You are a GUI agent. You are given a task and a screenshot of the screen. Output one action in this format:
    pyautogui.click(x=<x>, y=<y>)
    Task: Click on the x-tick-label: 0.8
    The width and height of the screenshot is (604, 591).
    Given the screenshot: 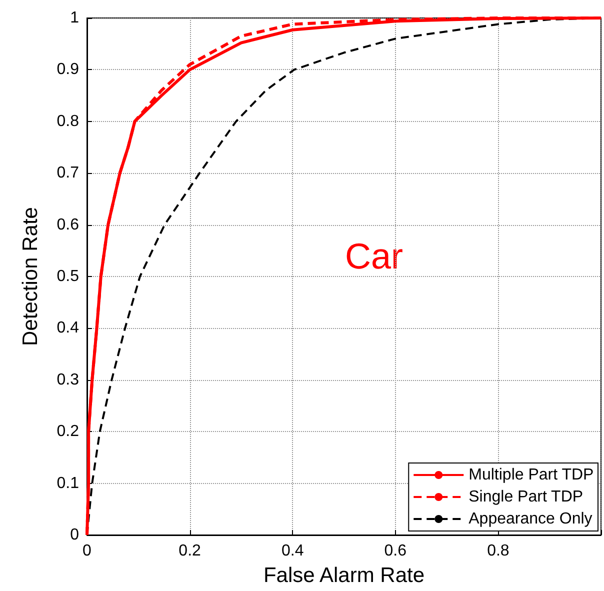 What is the action you would take?
    pyautogui.click(x=498, y=551)
    